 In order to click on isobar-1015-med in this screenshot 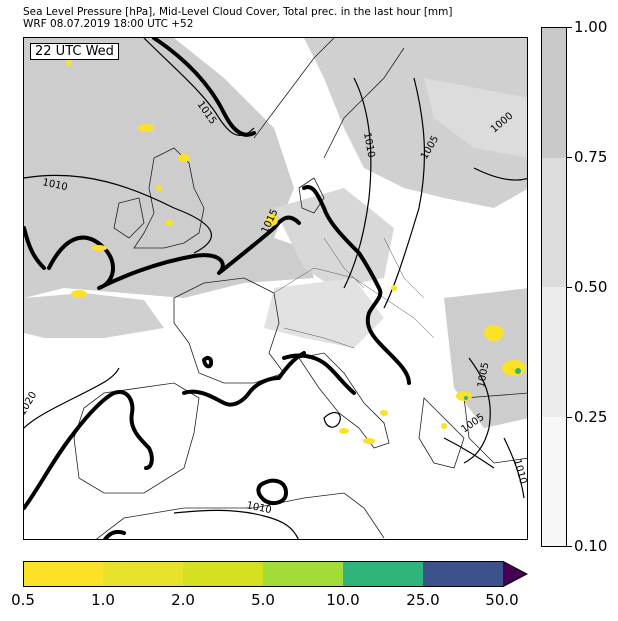, I will do `click(244, 379)`.